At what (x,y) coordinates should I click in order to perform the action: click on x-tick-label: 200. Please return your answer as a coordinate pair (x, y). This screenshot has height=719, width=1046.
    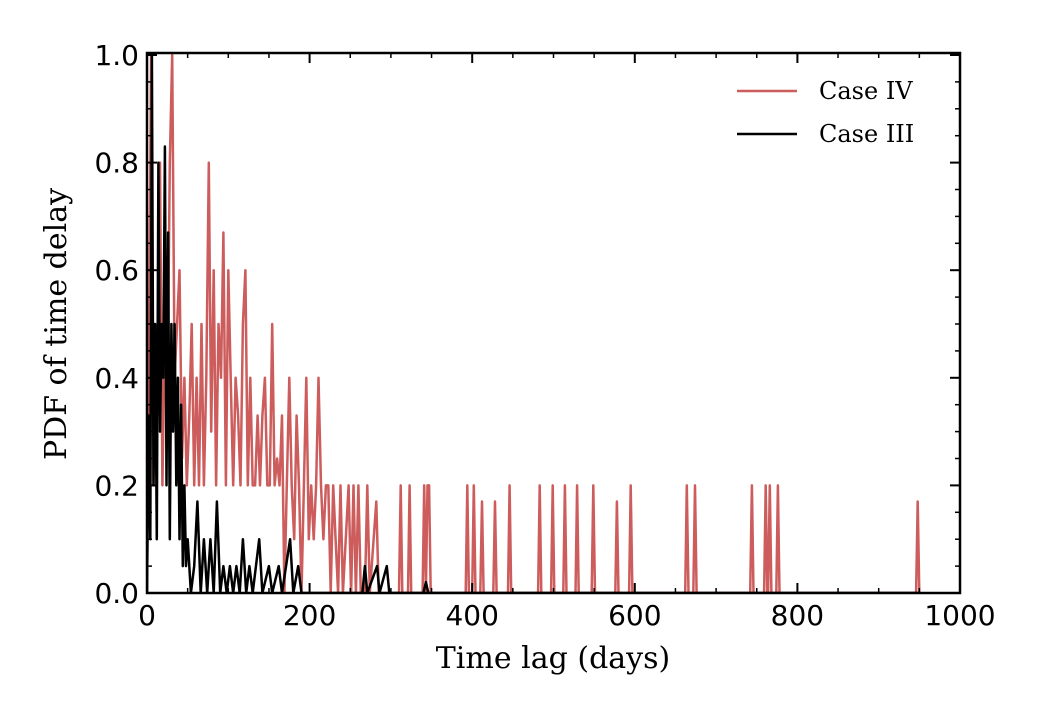
    Looking at the image, I should click on (309, 615).